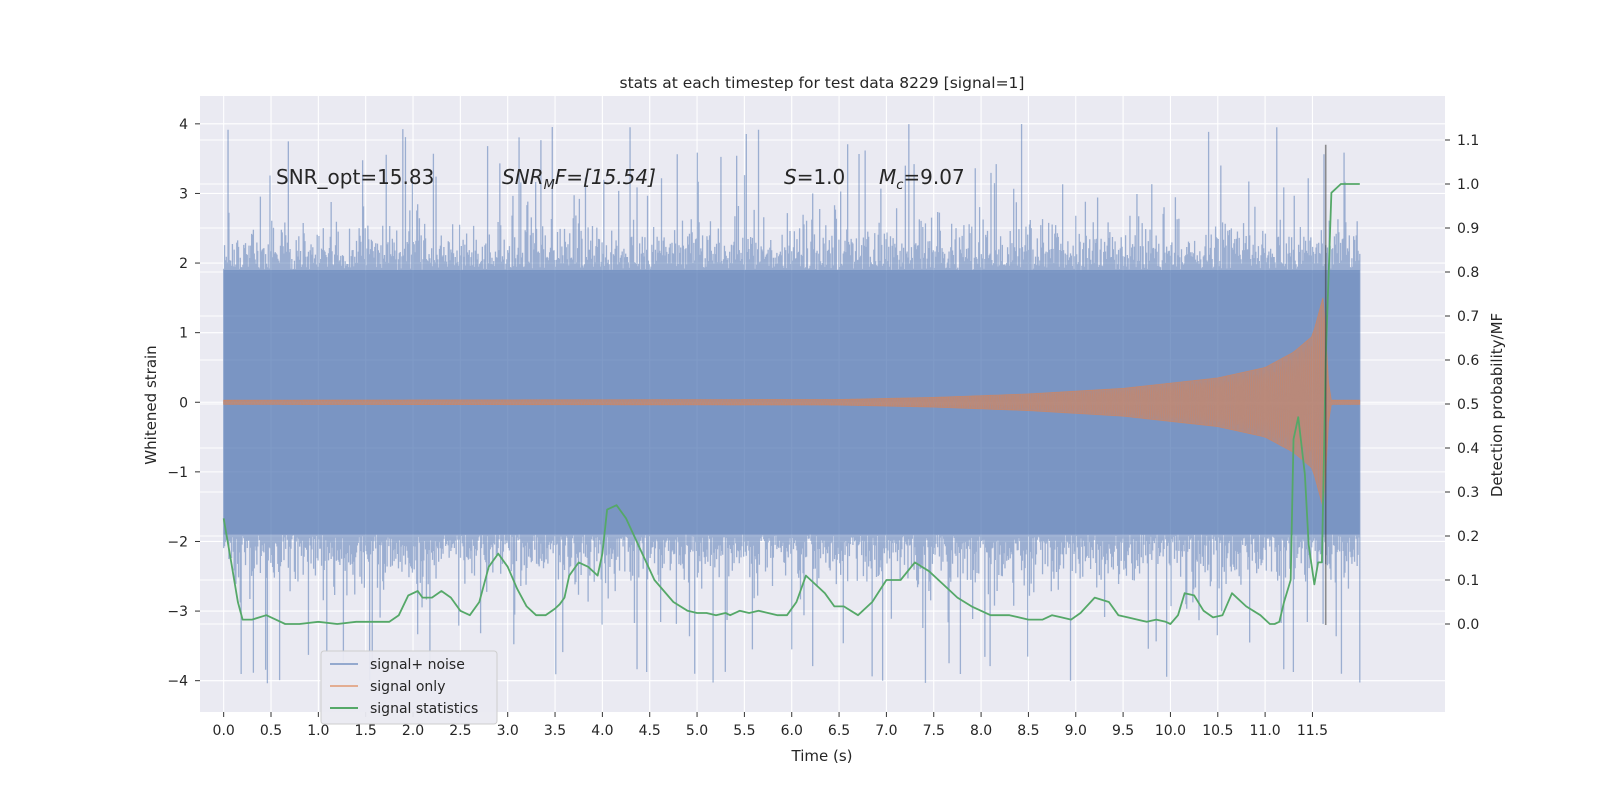 The height and width of the screenshot is (805, 1600). Describe the element at coordinates (183, 334) in the screenshot. I see `y-left-tick-label: 1` at that location.